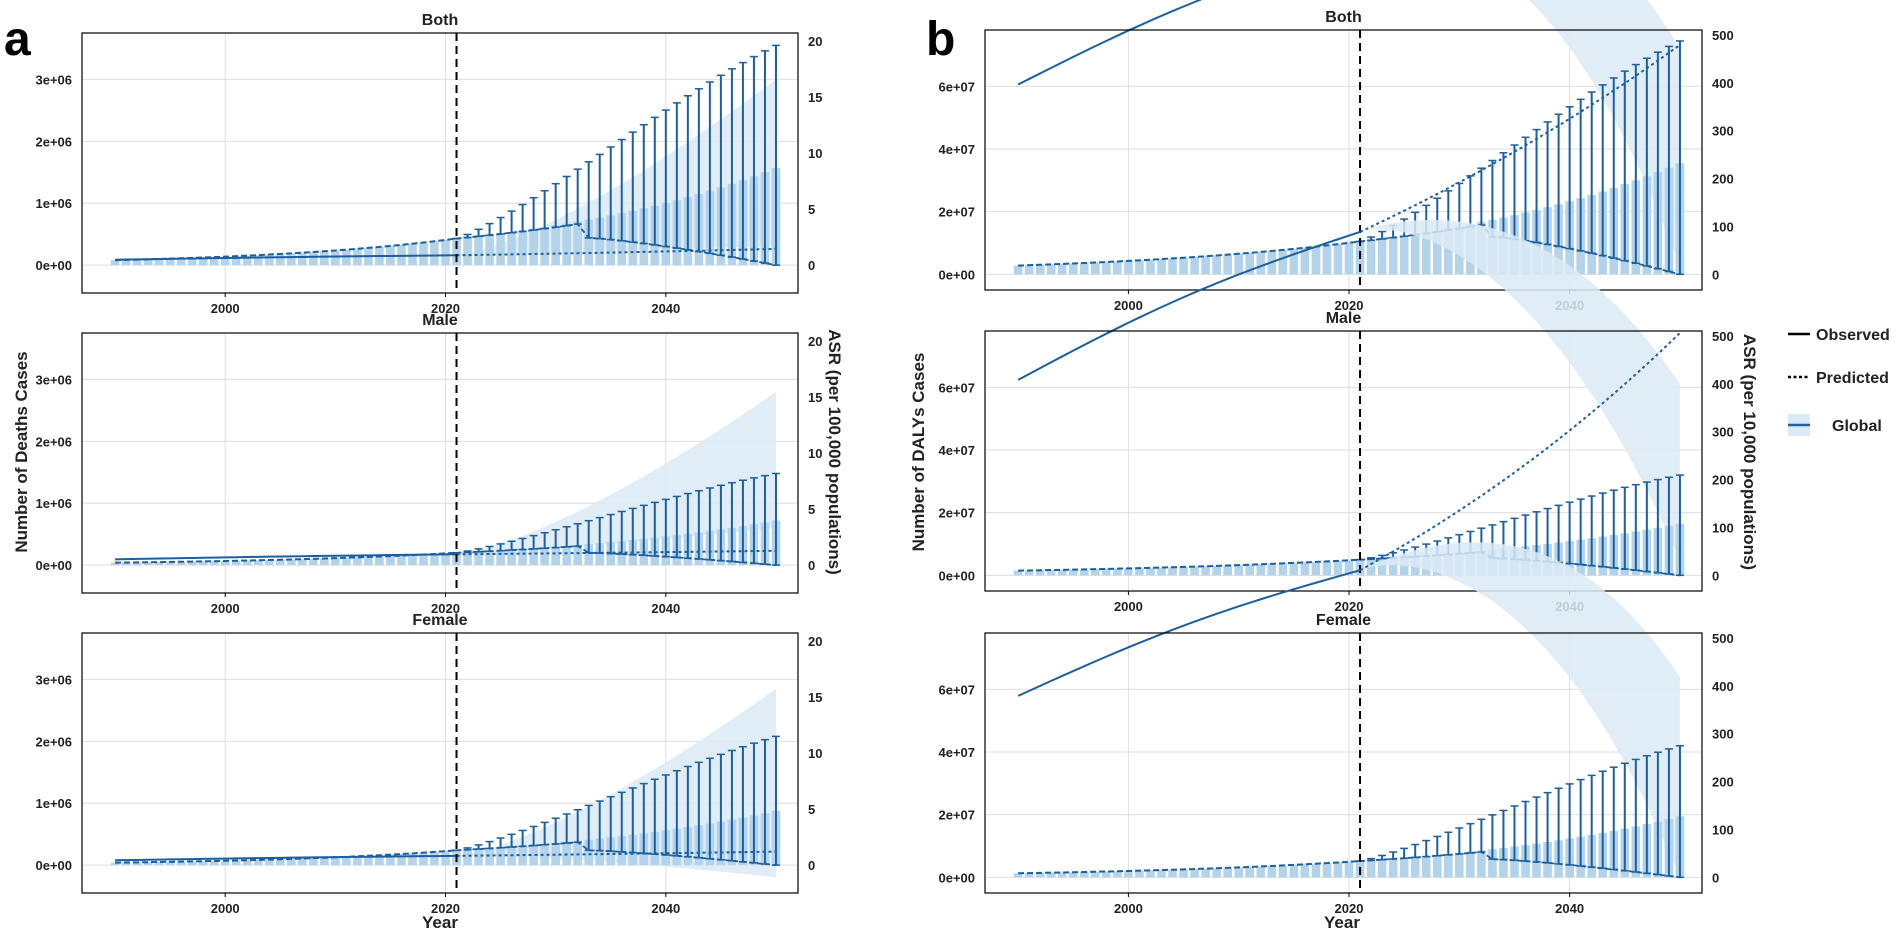 Image resolution: width=1902 pixels, height=939 pixels. What do you see at coordinates (956, 387) in the screenshot?
I see `y-tick-label: 6e+07` at bounding box center [956, 387].